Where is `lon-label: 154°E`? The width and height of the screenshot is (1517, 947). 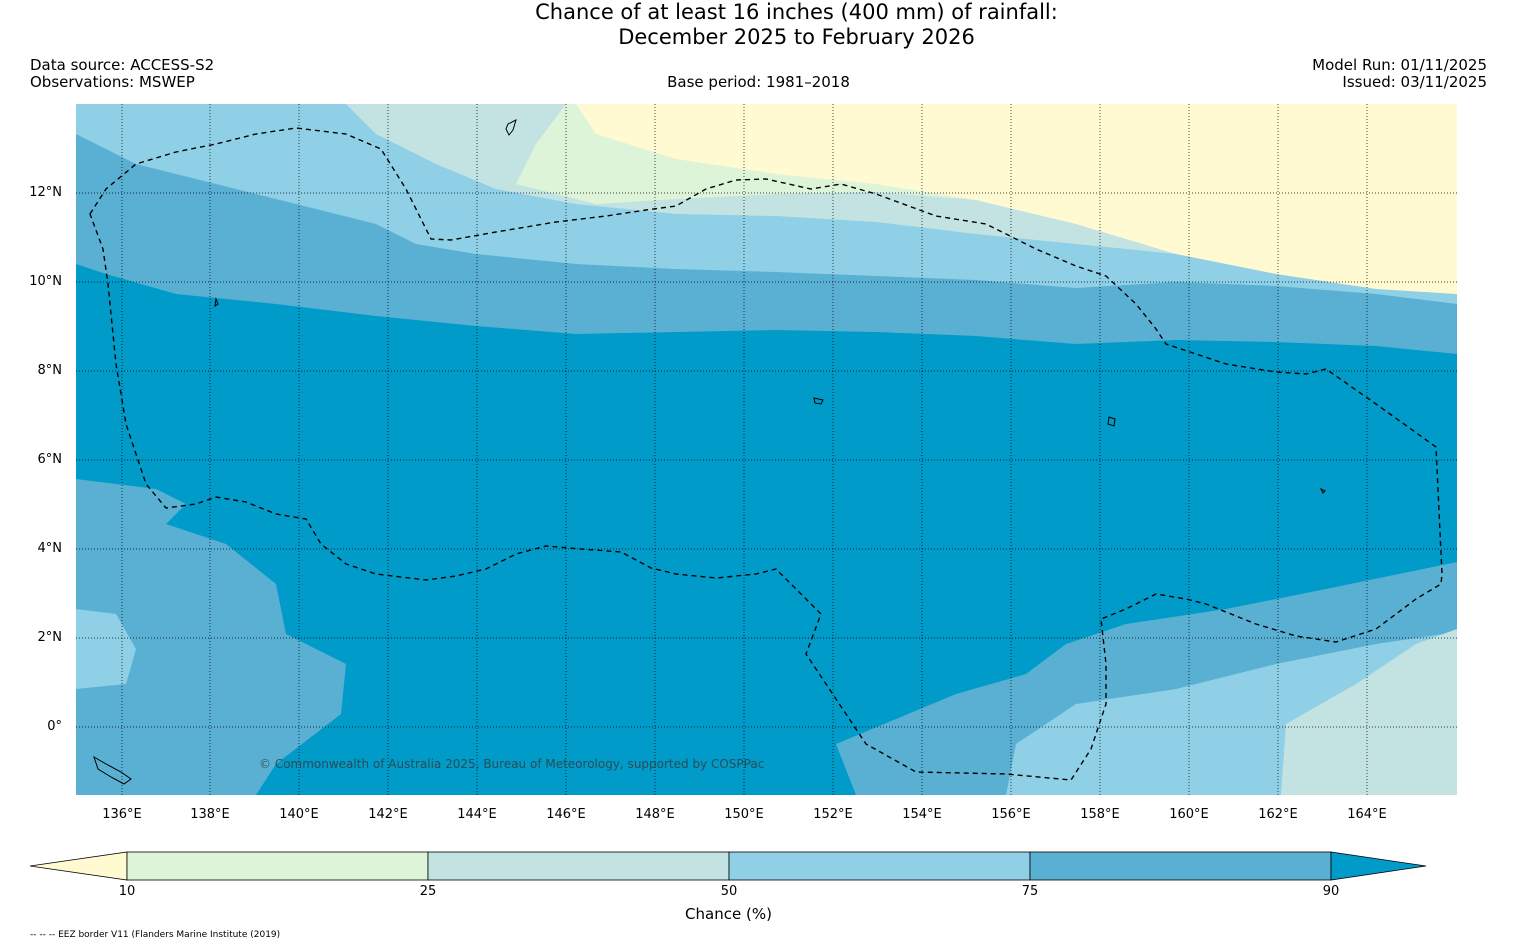 lon-label: 154°E is located at coordinates (922, 814).